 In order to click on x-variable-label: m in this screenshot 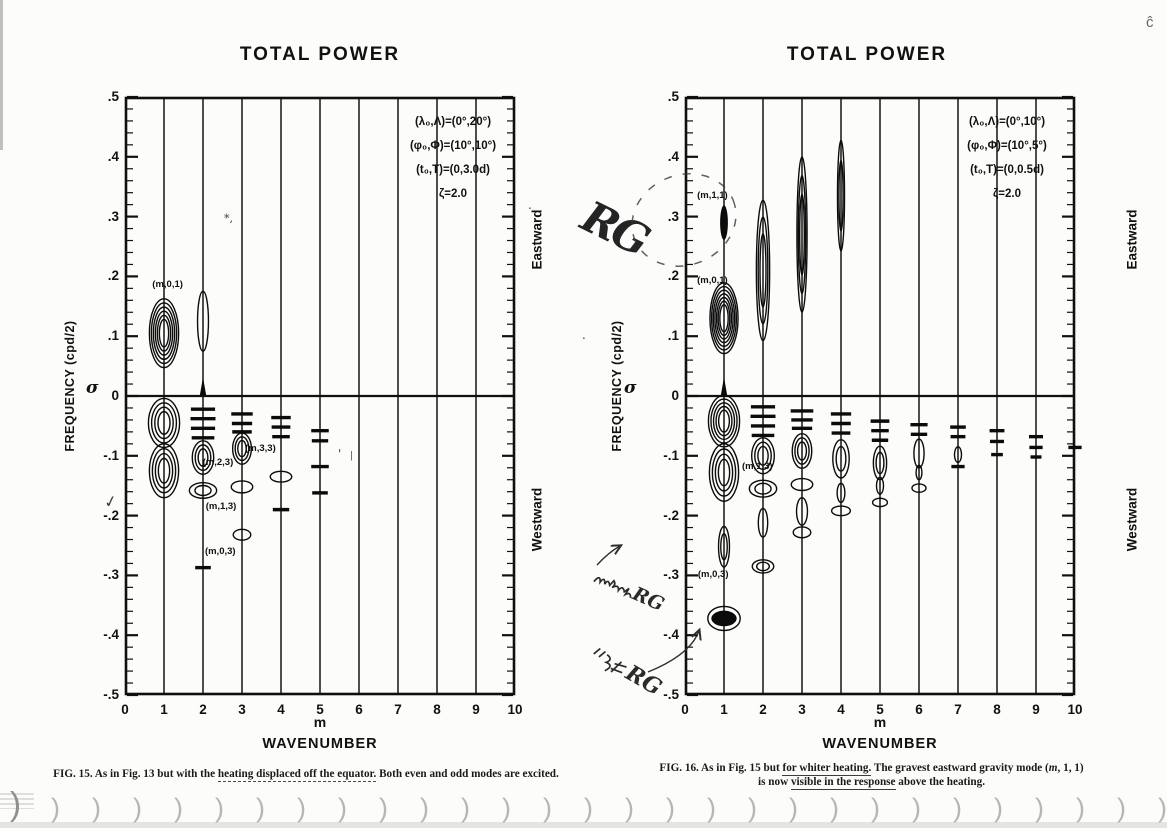, I will do `click(880, 722)`.